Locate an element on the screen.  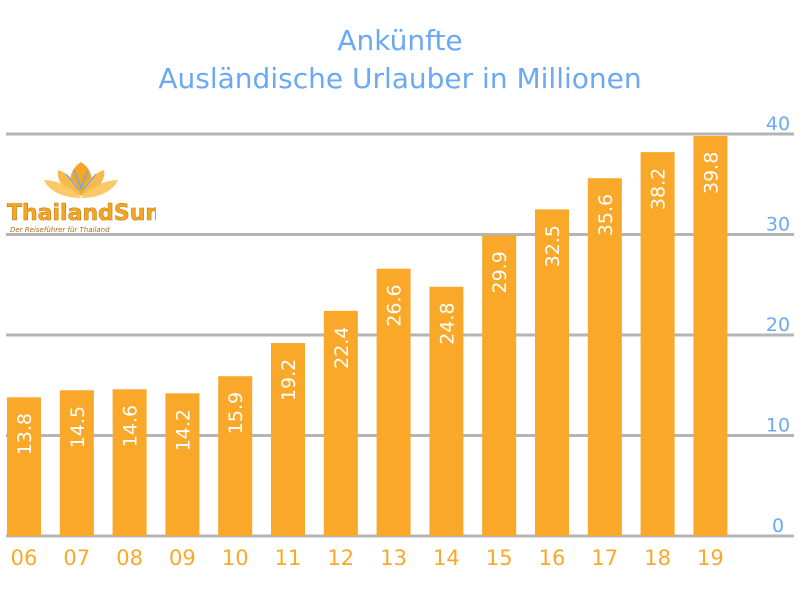
x-tick-label: 14 is located at coordinates (446, 558).